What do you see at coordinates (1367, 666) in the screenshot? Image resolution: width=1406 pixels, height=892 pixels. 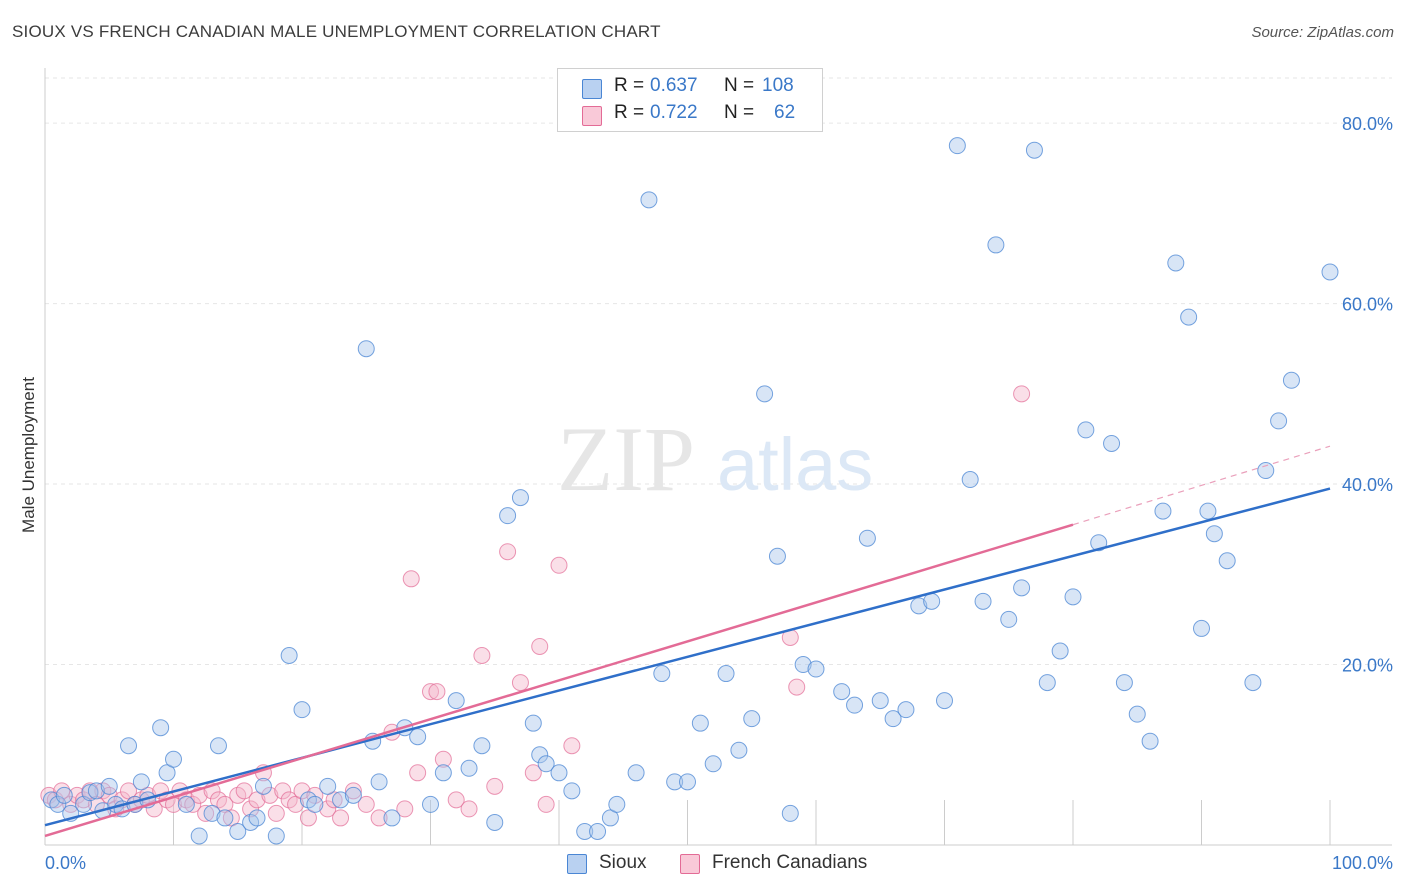 I see `y-tick-label: 20.0%` at bounding box center [1367, 666].